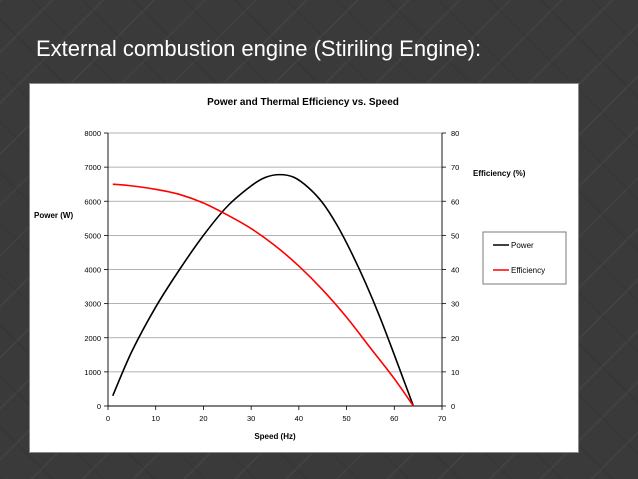  I want to click on legend-label-efficiency: Efficiency, so click(528, 270).